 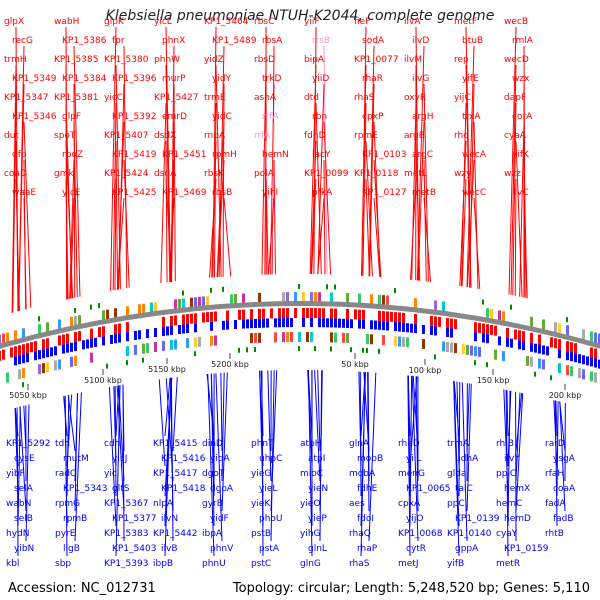 I want to click on gene-label: corA, so click(x=522, y=117).